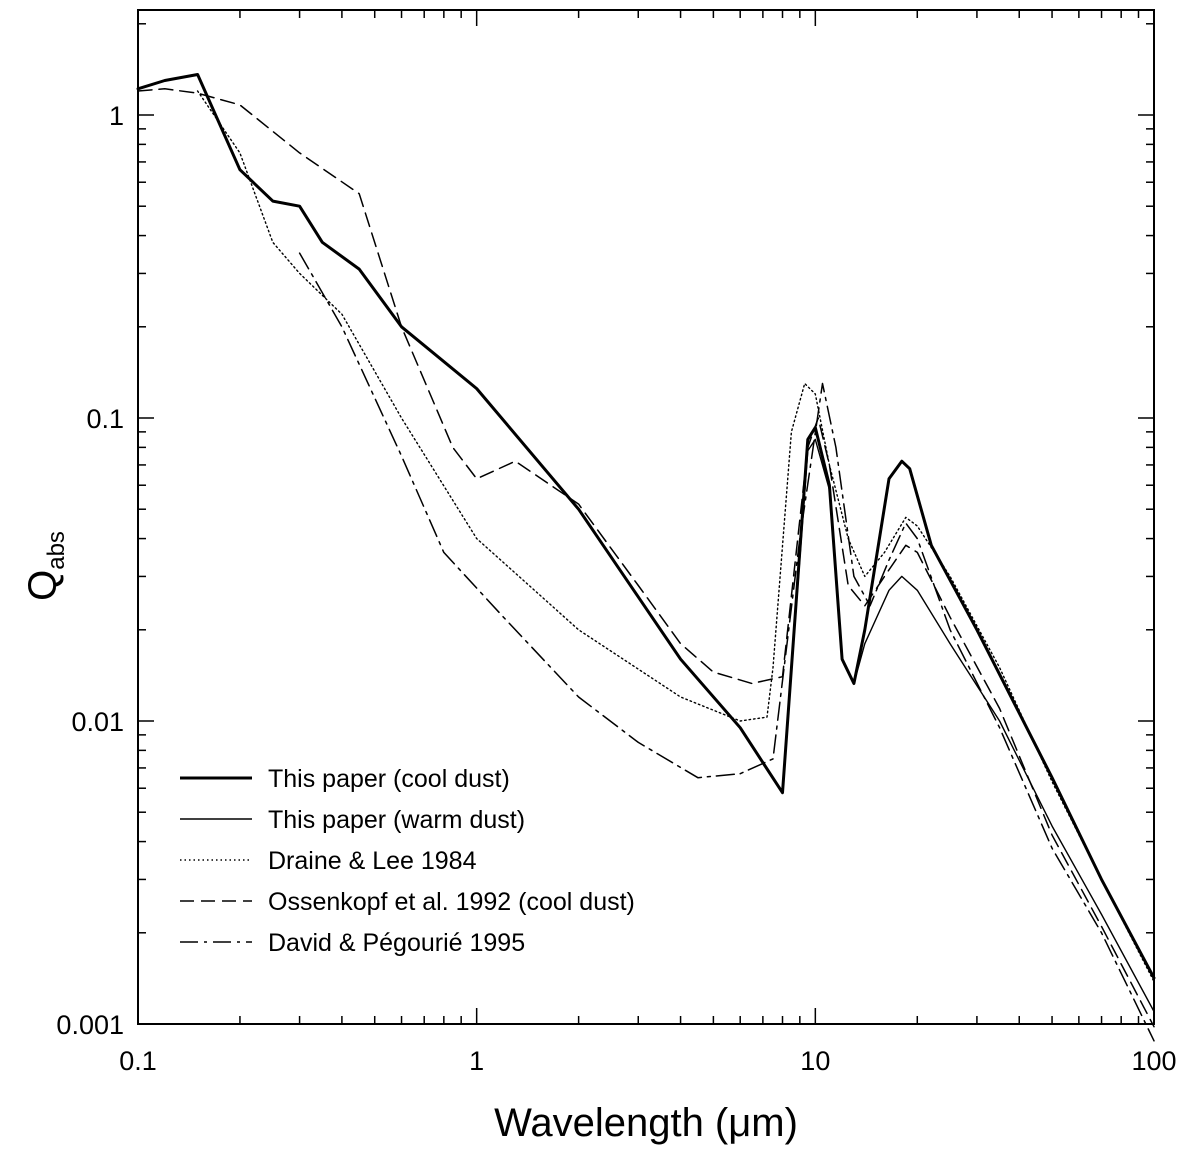 The image size is (1200, 1149). I want to click on legend-label-this-paper-cool-dust: This paper (cool dust), so click(389, 779).